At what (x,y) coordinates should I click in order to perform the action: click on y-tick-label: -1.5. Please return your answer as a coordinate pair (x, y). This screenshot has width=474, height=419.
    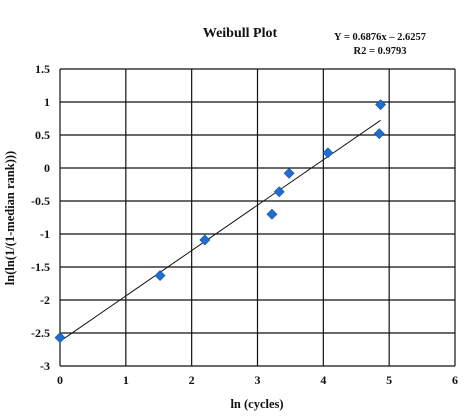
    Looking at the image, I should click on (40, 267).